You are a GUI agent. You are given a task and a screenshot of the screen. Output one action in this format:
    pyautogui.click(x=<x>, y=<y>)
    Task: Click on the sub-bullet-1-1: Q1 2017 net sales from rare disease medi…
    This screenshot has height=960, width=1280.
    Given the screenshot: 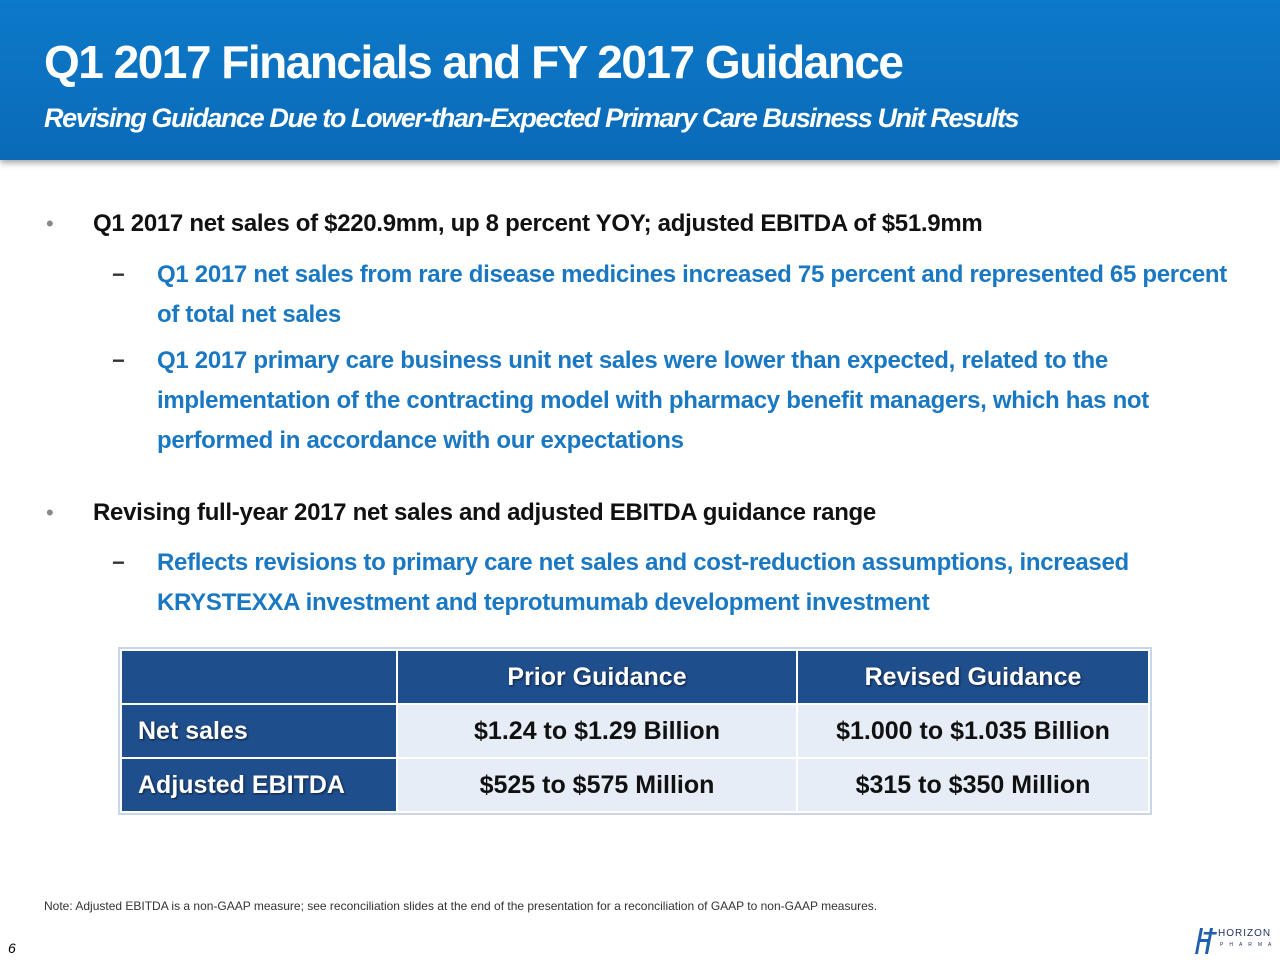 What is the action you would take?
    pyautogui.click(x=692, y=294)
    